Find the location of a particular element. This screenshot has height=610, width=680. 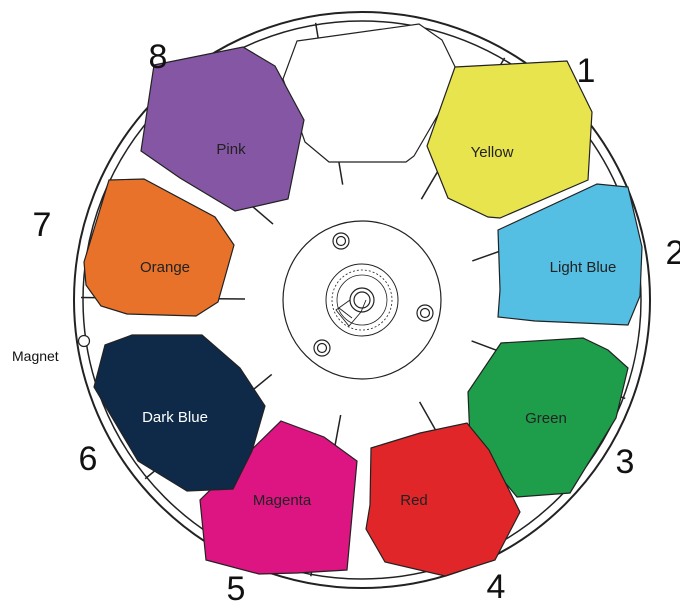

hub-spokes is located at coordinates (351, 313).